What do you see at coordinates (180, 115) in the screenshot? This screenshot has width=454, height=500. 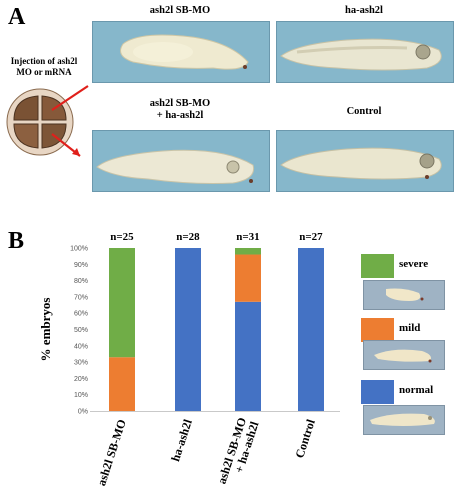 I see `photo-caption-rescue-line2: + ha-ash2l` at bounding box center [180, 115].